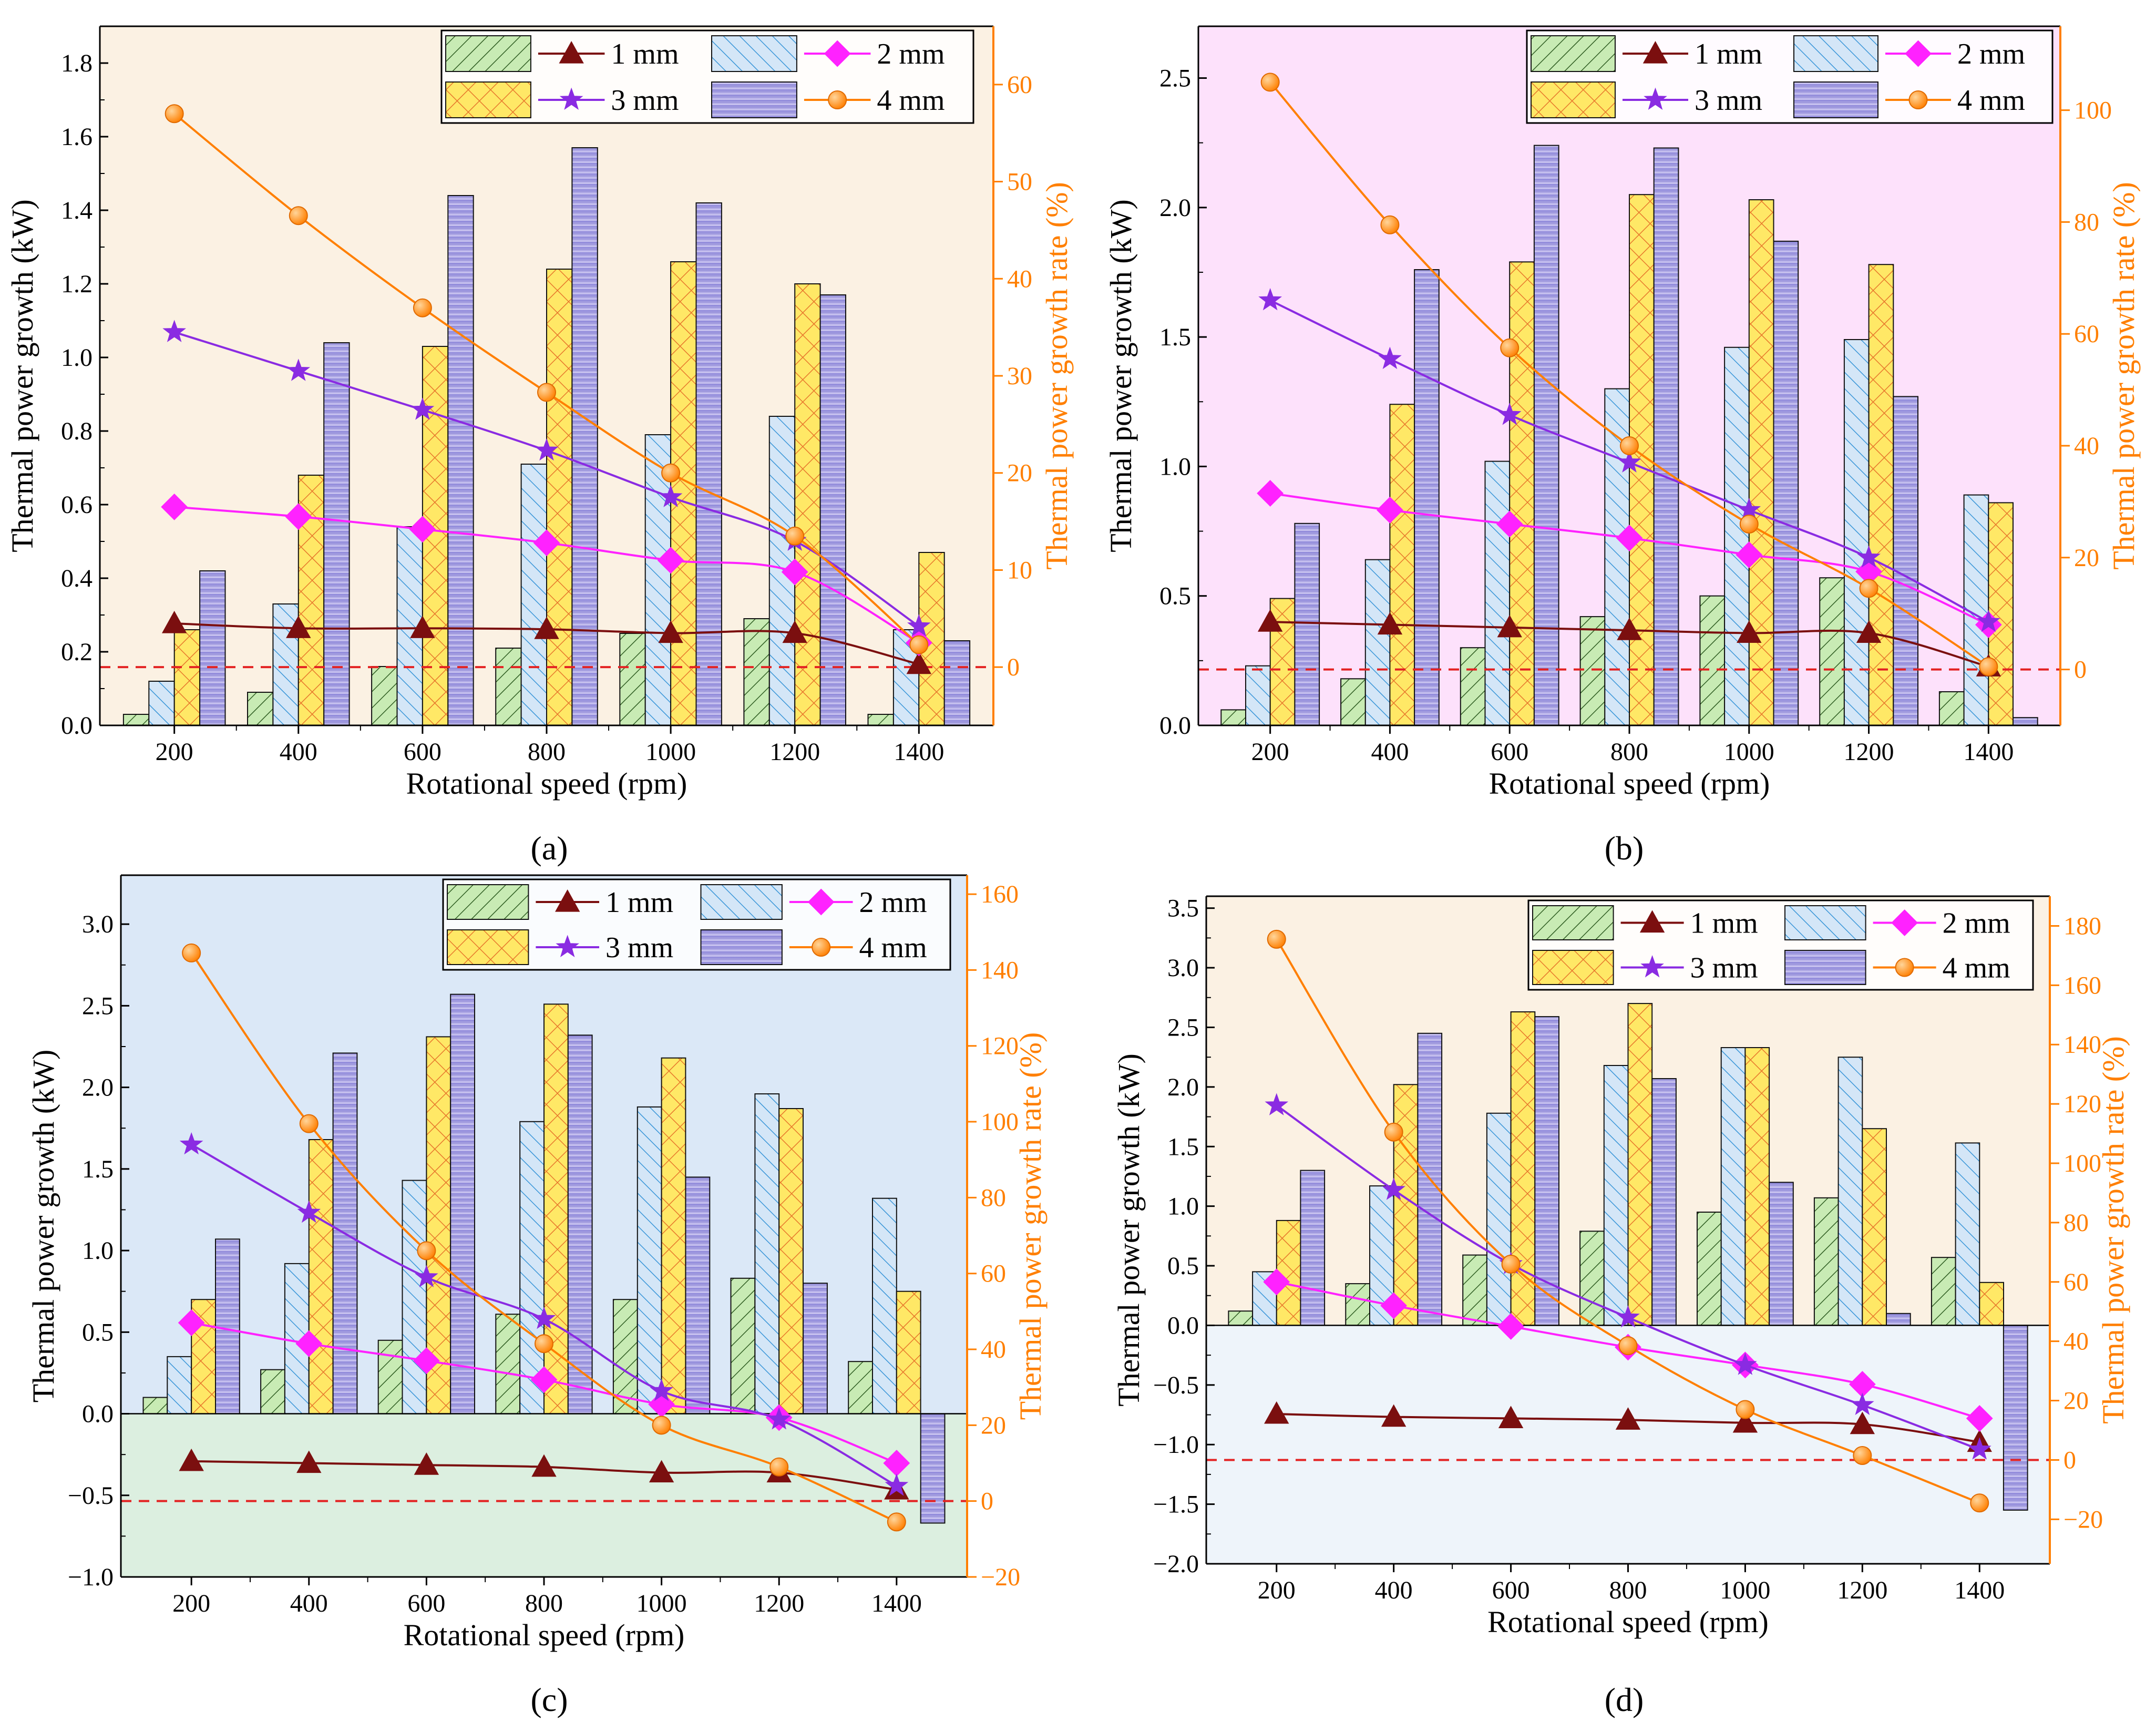 This screenshot has width=2156, height=1732. What do you see at coordinates (1014, 667) in the screenshot?
I see `y2-tick-label: 0` at bounding box center [1014, 667].